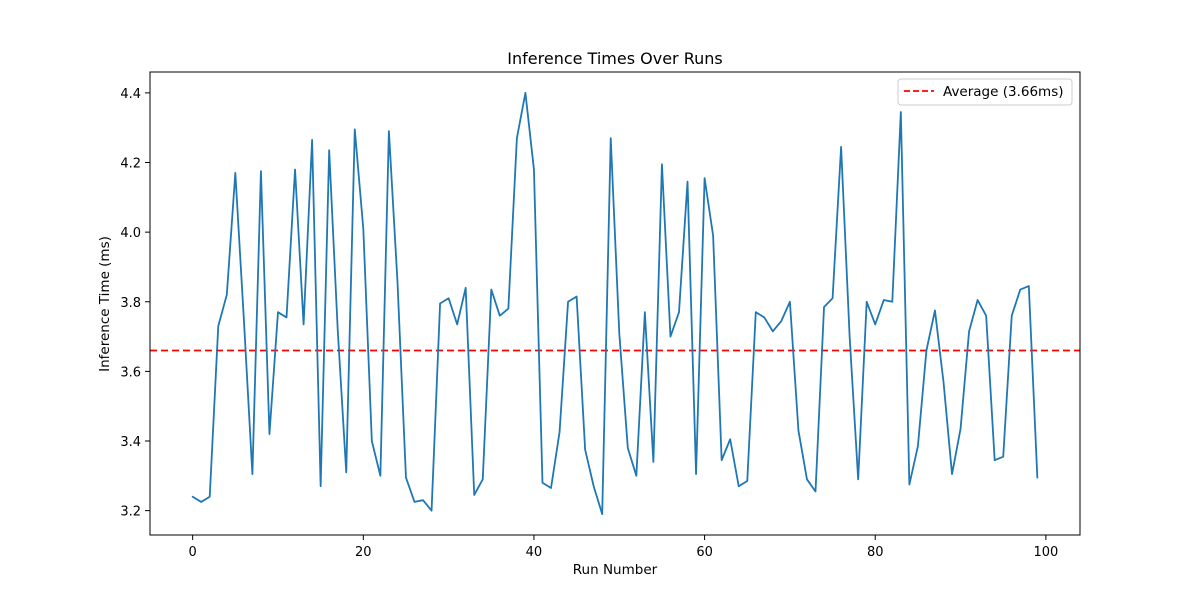 The height and width of the screenshot is (600, 1200). What do you see at coordinates (623, 547) in the screenshot?
I see `x-axis: 0 20 40 60 80 100` at bounding box center [623, 547].